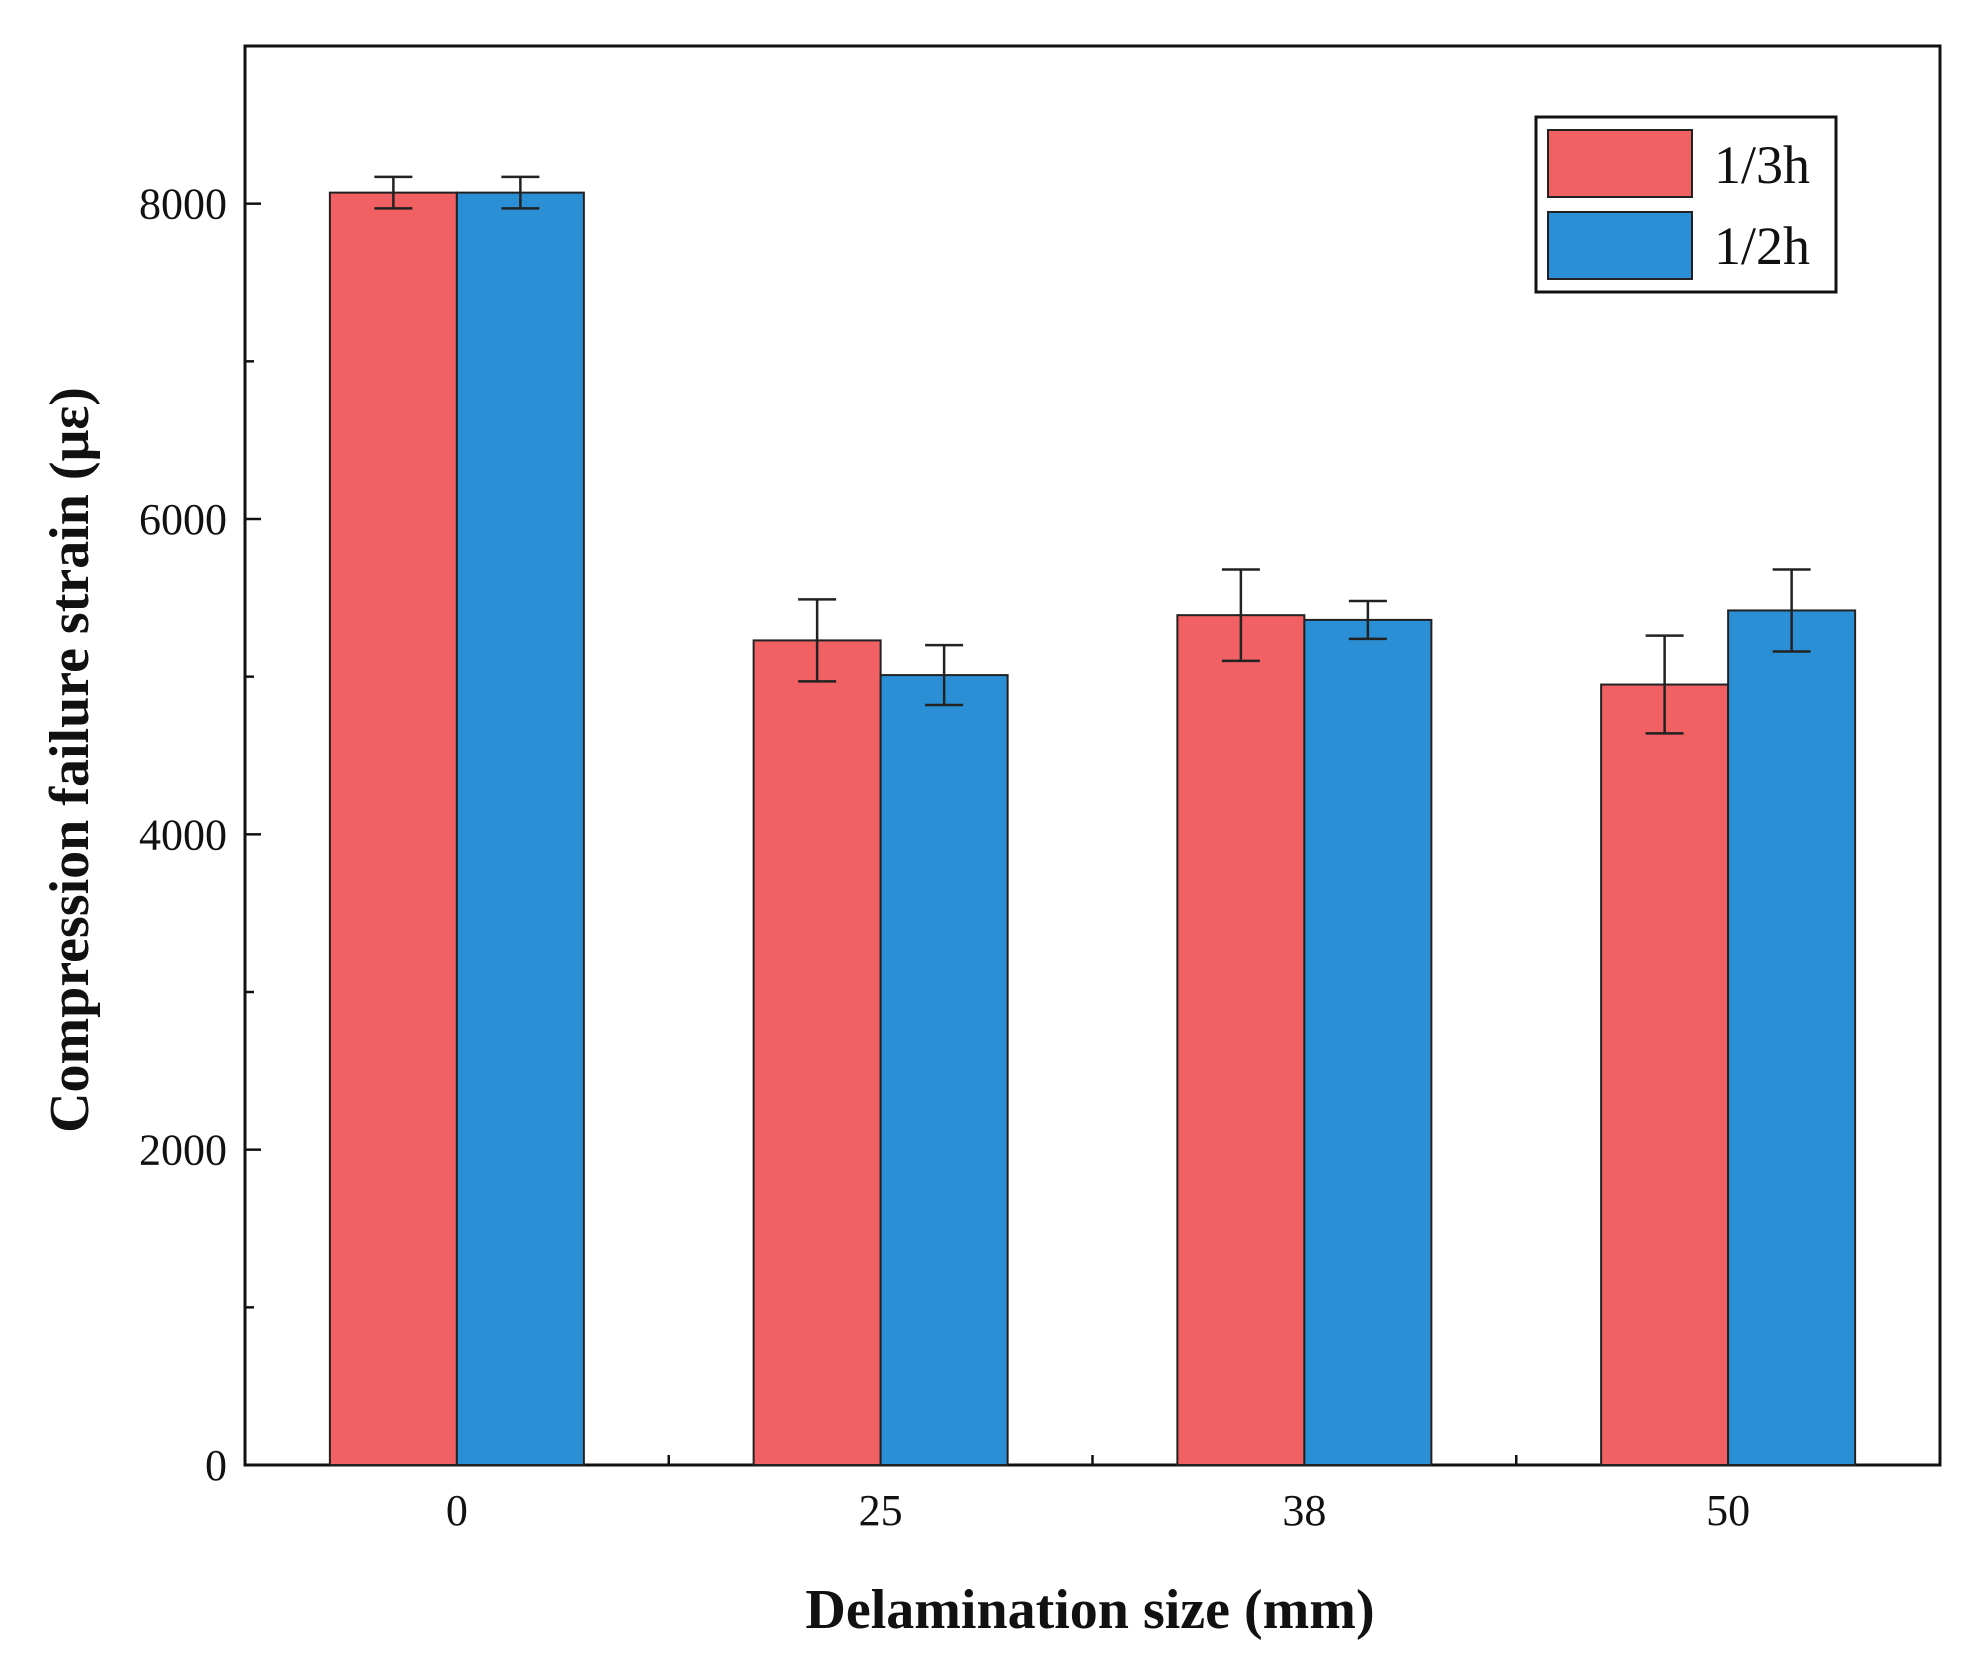 The height and width of the screenshot is (1675, 1981). What do you see at coordinates (1620, 245) in the screenshot?
I see `legend-swatch-1-2h` at bounding box center [1620, 245].